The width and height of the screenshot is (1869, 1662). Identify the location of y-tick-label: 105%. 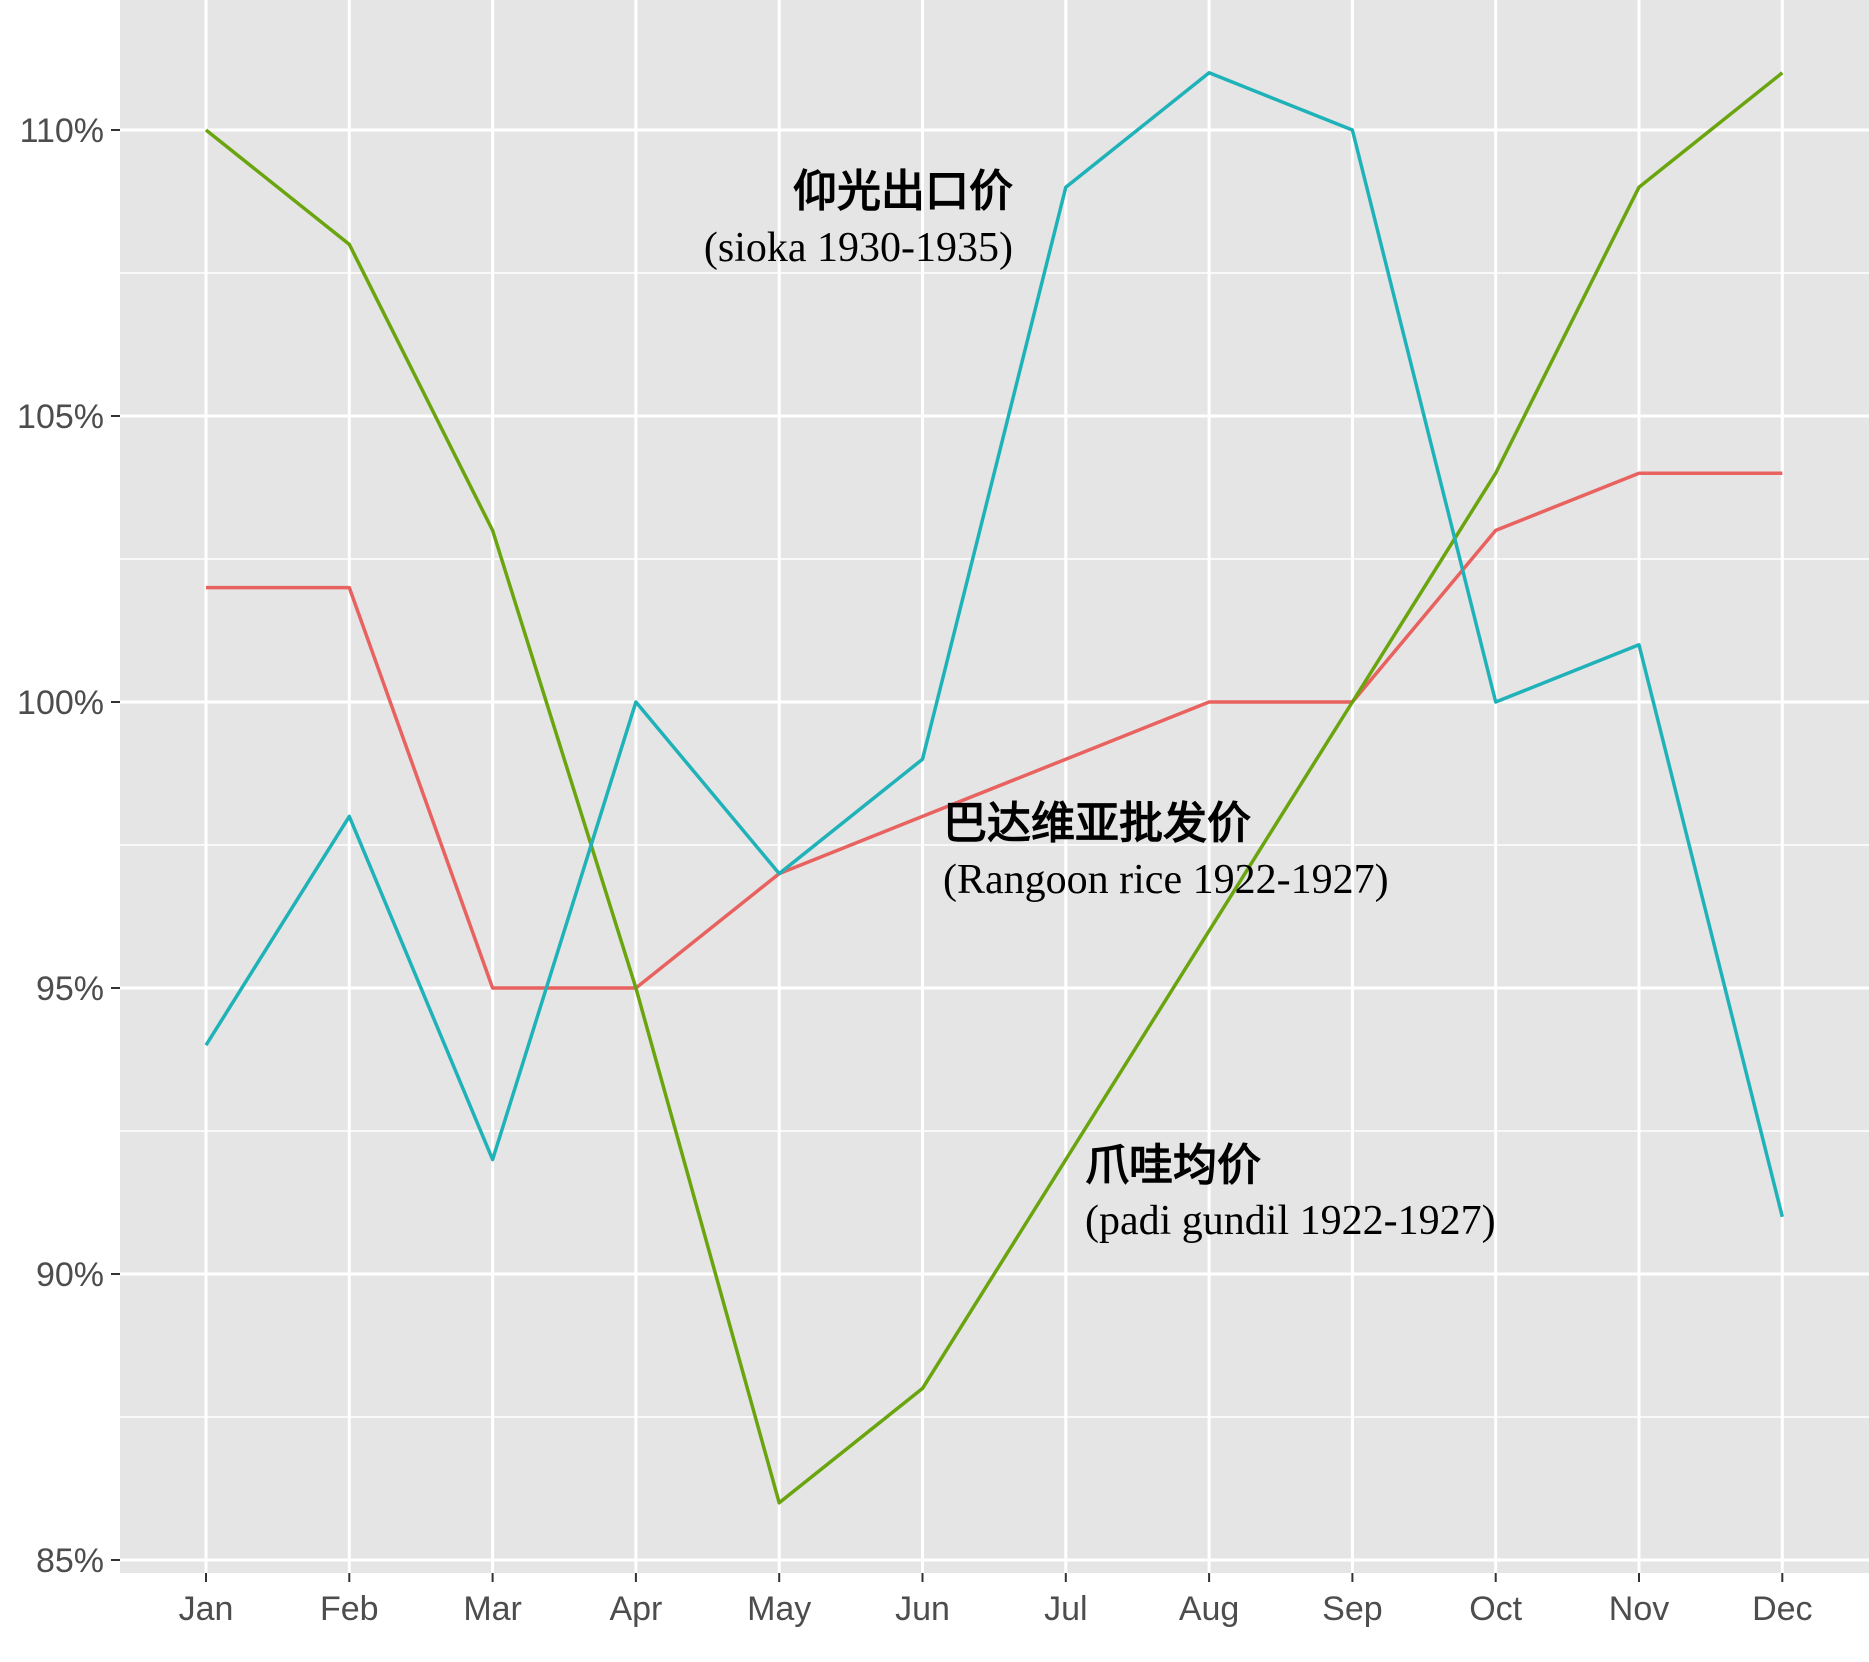
(60, 417).